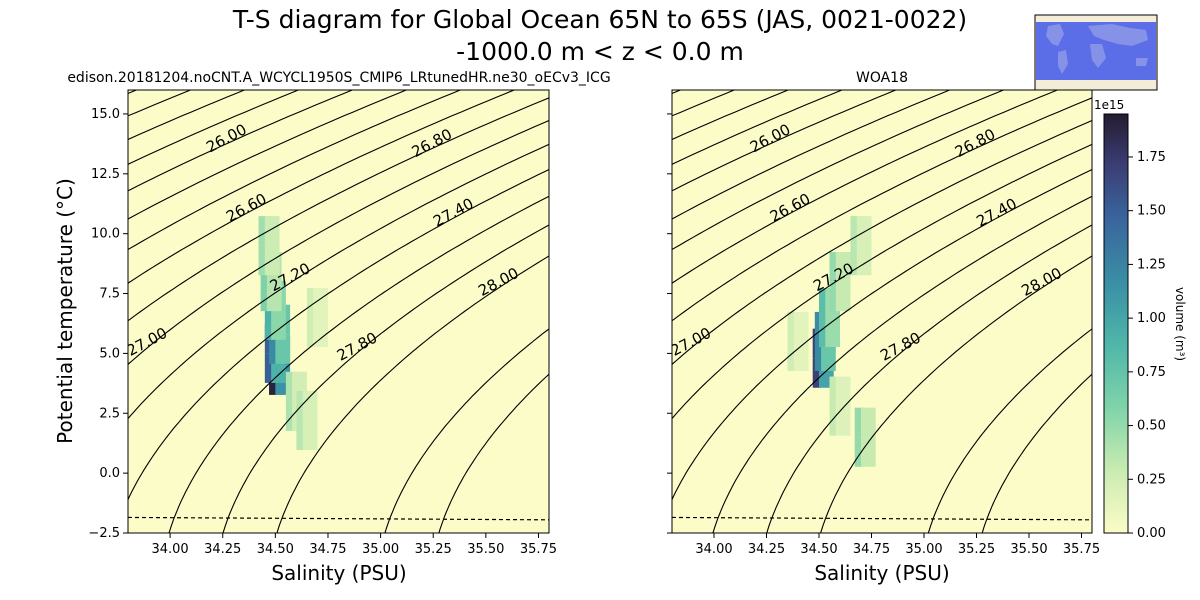  I want to click on figure-subtitle: -1000.0 m < z < 0.0 m, so click(600, 51).